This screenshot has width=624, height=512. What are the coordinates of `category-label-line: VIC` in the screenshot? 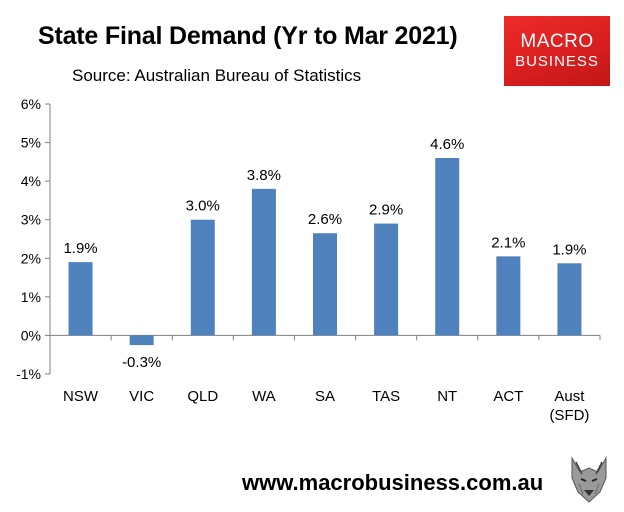 It's located at (141, 396).